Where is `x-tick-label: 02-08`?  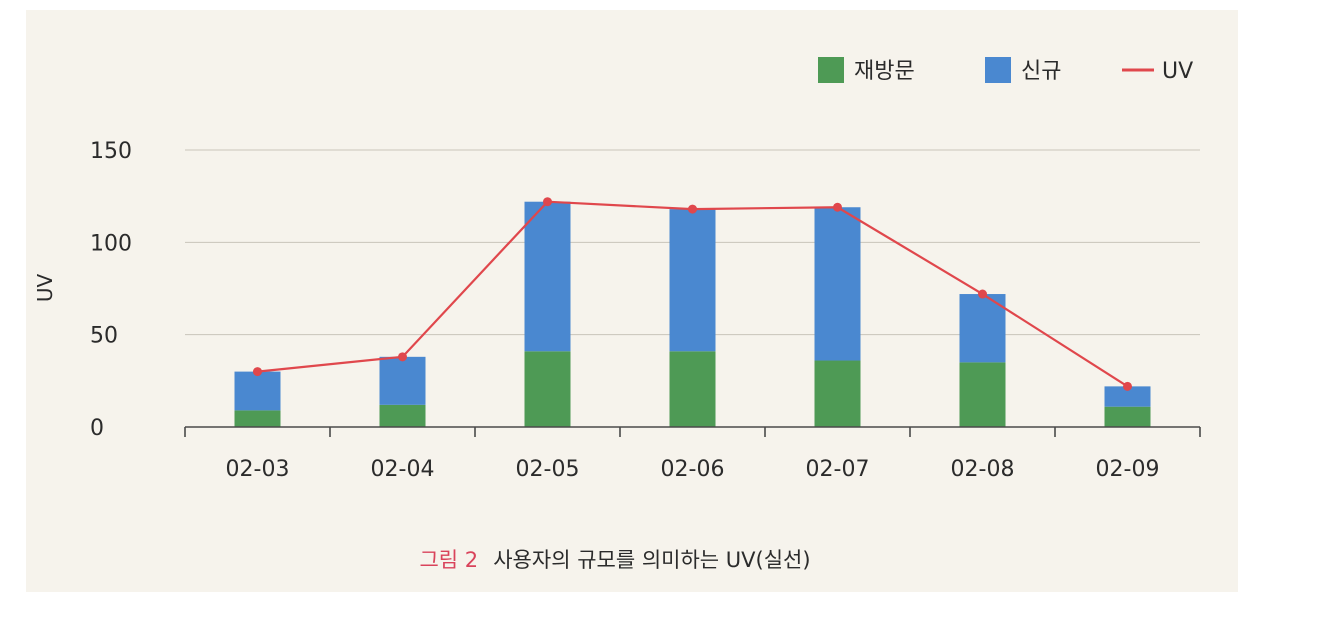 x-tick-label: 02-08 is located at coordinates (983, 469).